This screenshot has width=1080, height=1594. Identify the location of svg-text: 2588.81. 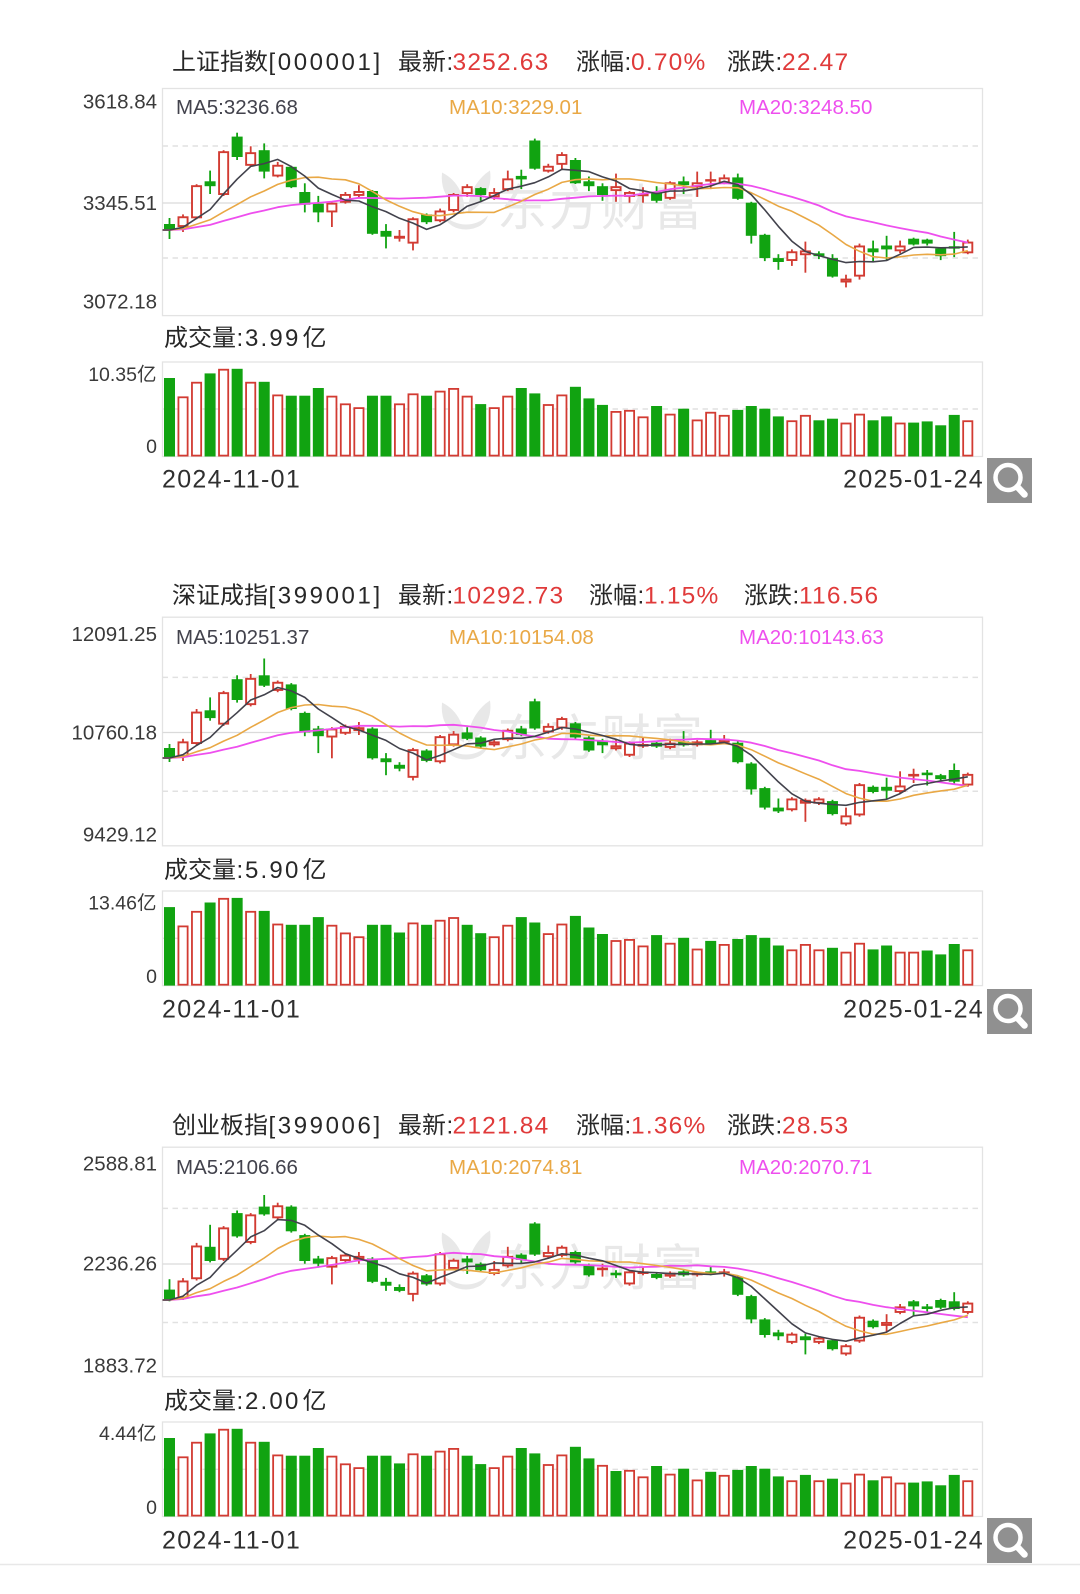
(120, 1164).